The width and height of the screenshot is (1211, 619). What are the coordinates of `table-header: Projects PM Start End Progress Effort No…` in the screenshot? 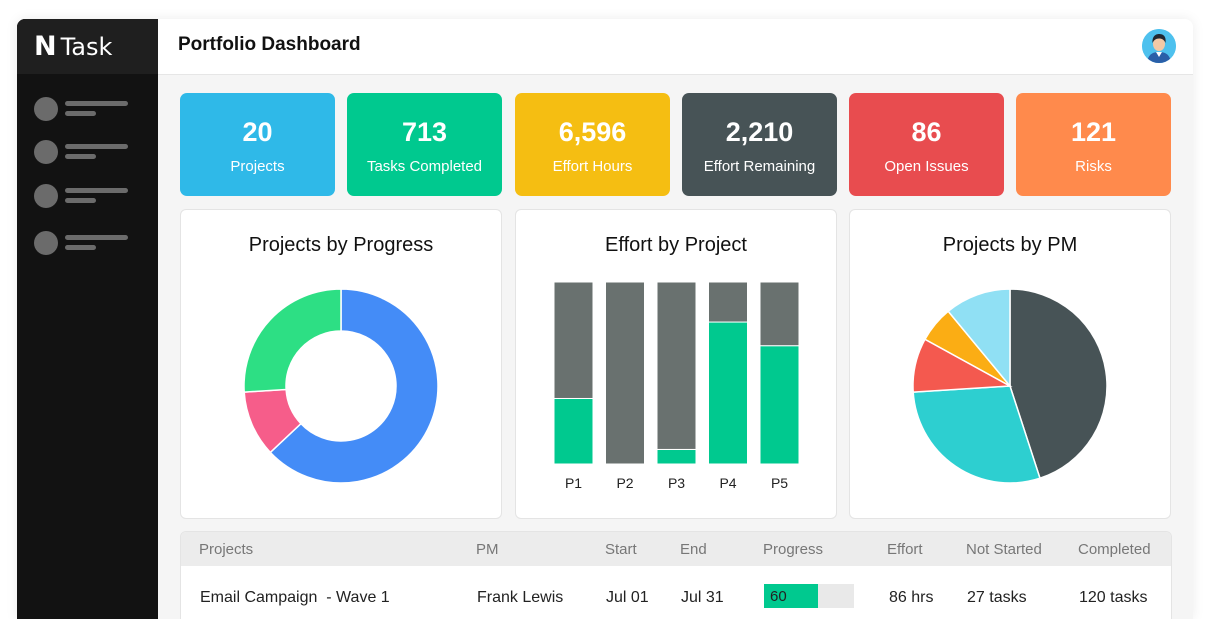 It's located at (676, 549).